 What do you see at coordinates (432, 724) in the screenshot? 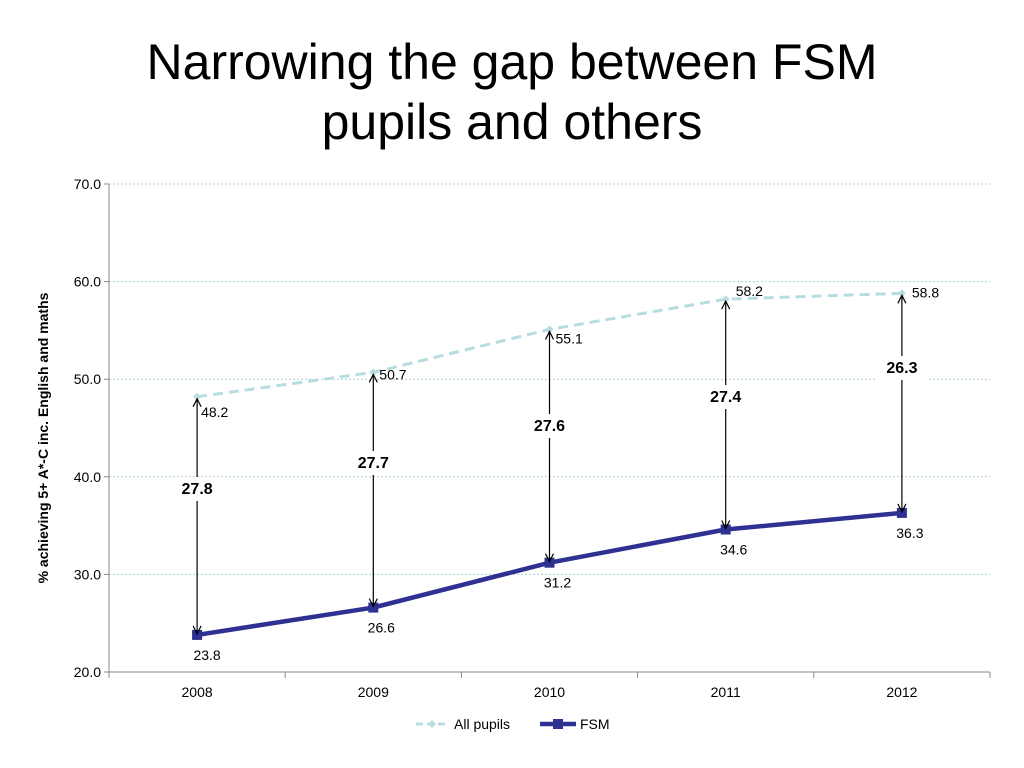
I see `legend-marker-all-pupils` at bounding box center [432, 724].